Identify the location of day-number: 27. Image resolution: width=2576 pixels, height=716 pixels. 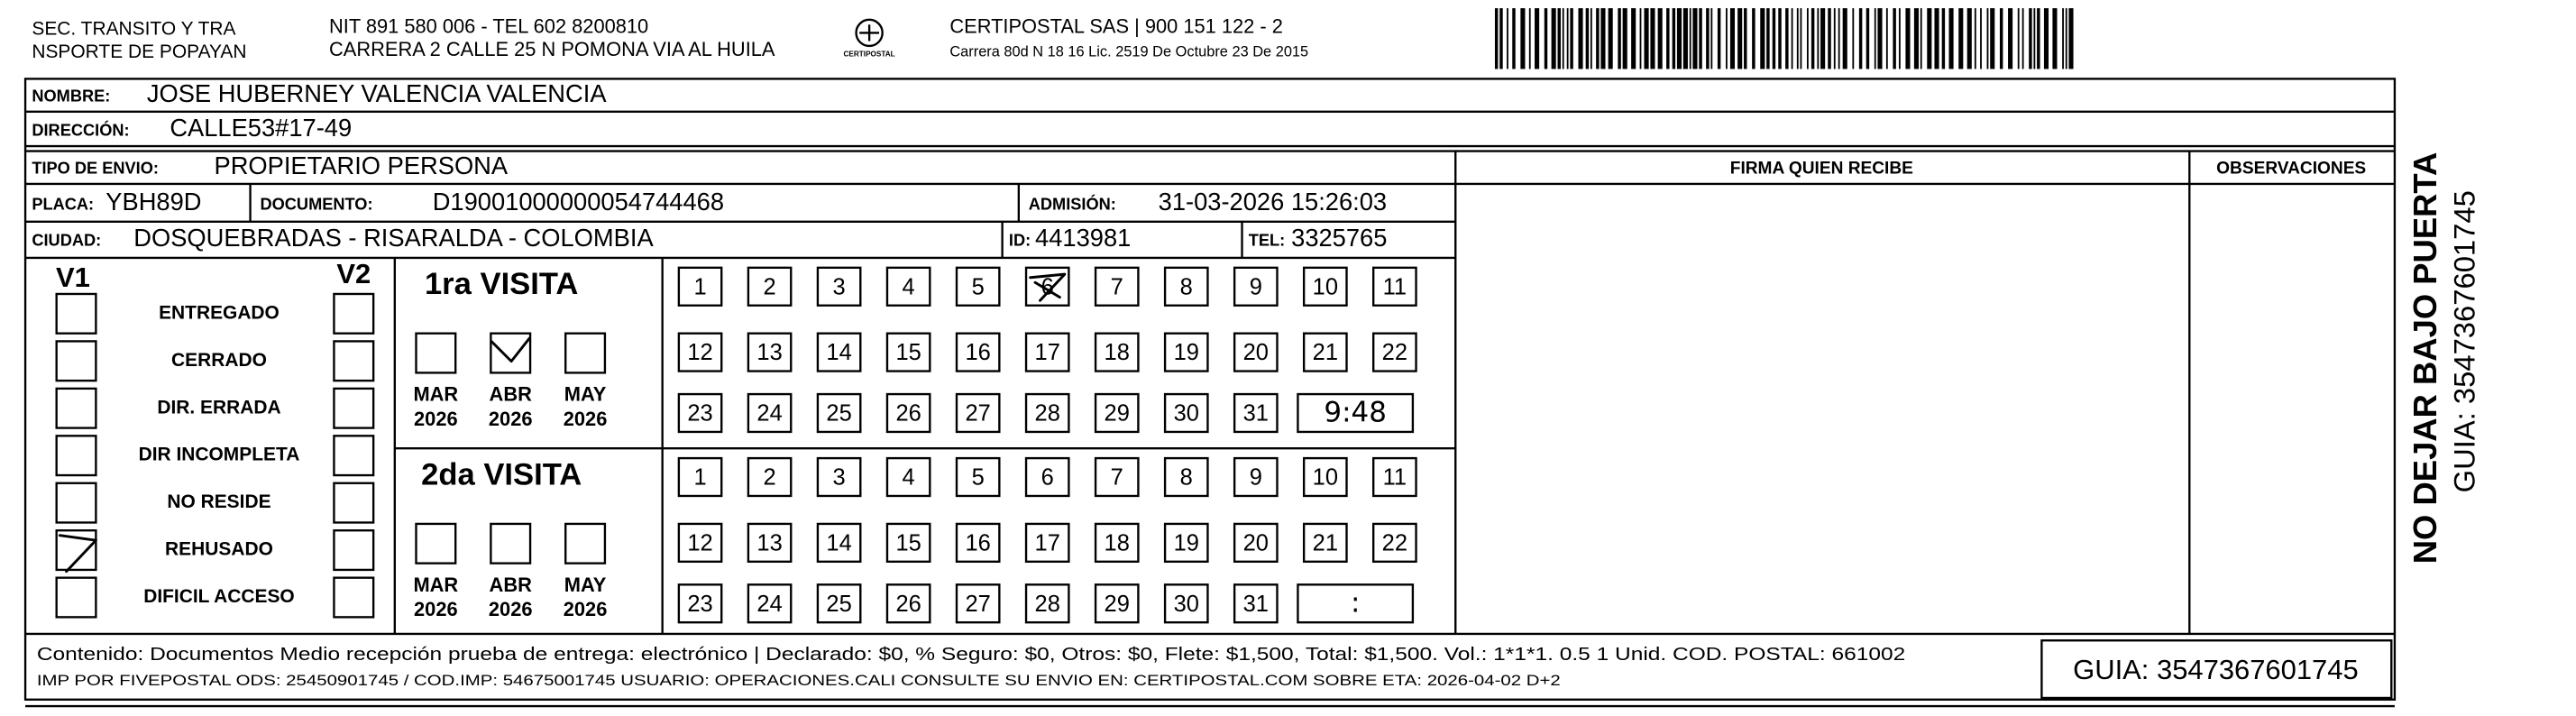
(977, 414).